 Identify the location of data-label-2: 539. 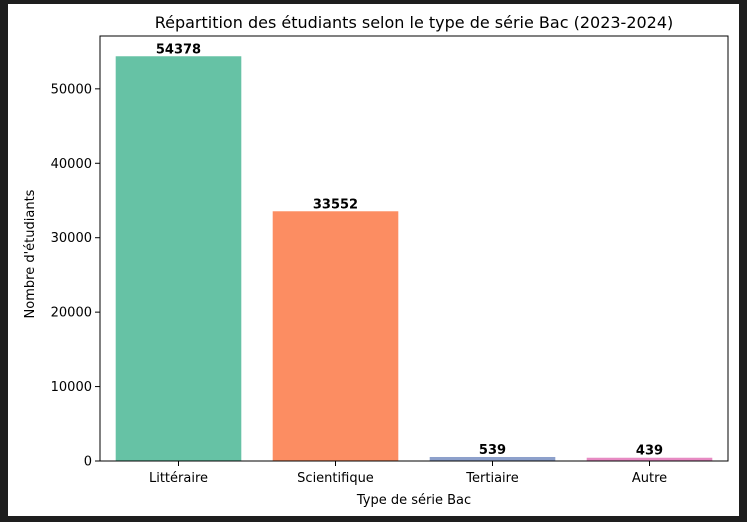
(492, 450).